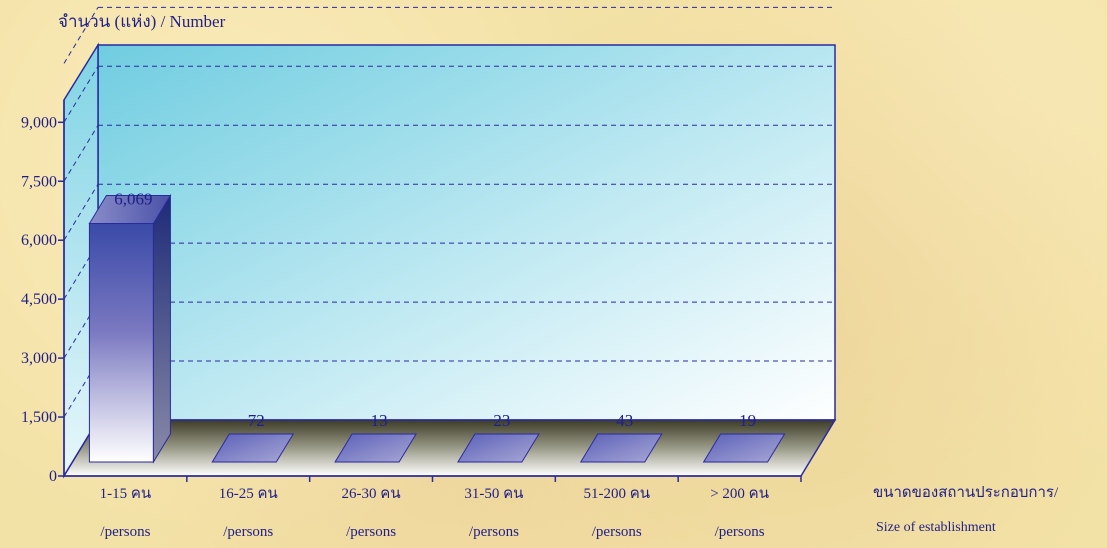 Image resolution: width=1107 pixels, height=548 pixels. What do you see at coordinates (39, 358) in the screenshot?
I see `y-tick-label: 3,000` at bounding box center [39, 358].